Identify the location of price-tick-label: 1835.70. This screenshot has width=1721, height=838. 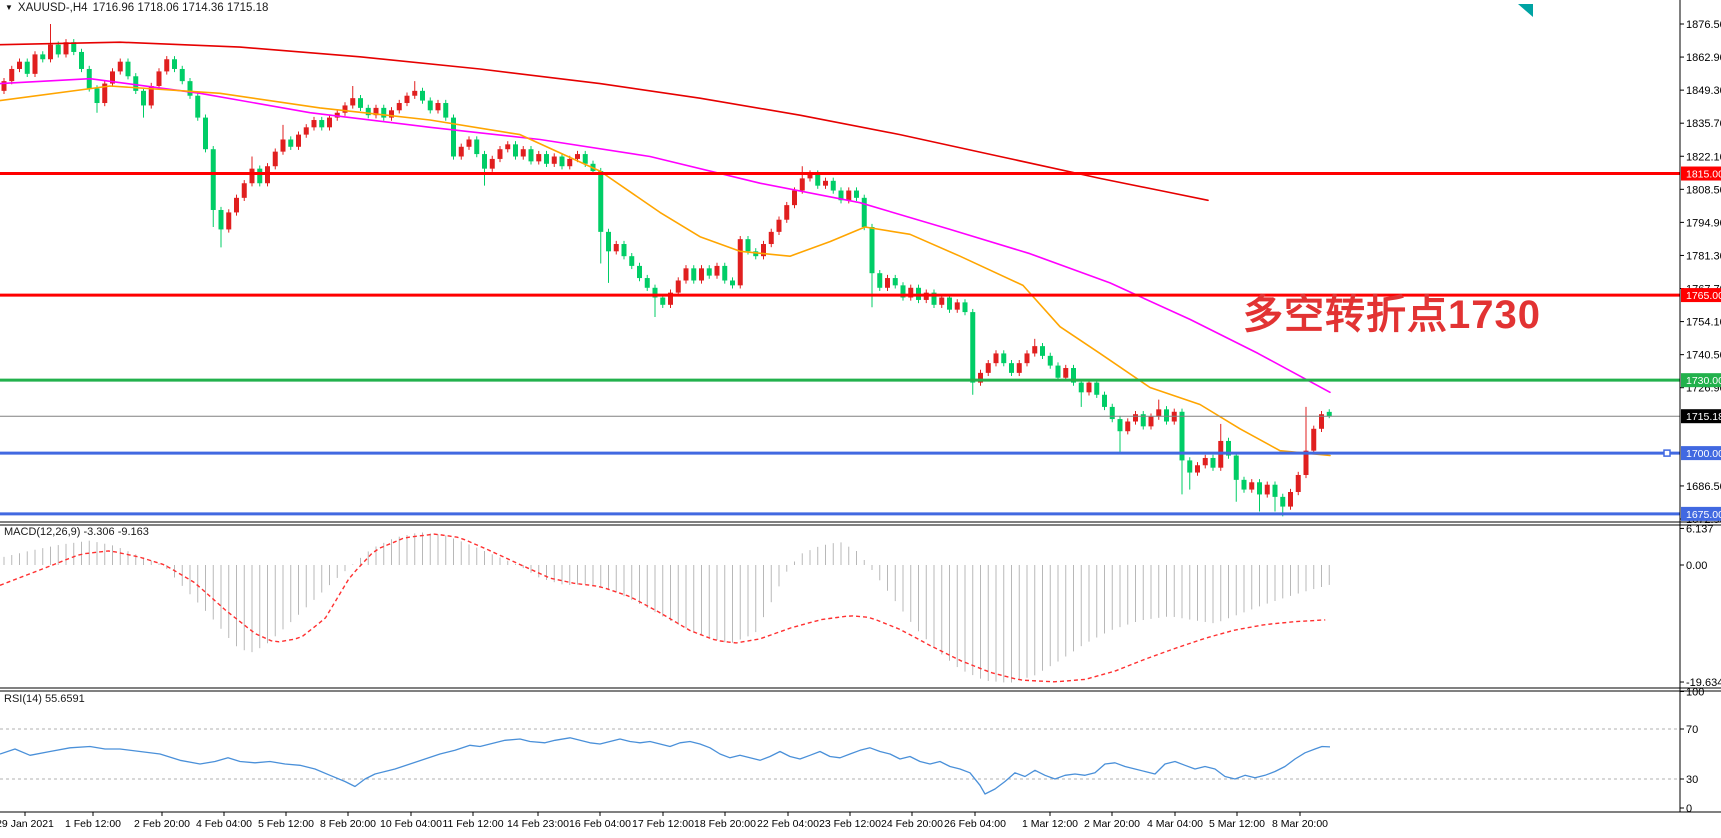
(1703, 124).